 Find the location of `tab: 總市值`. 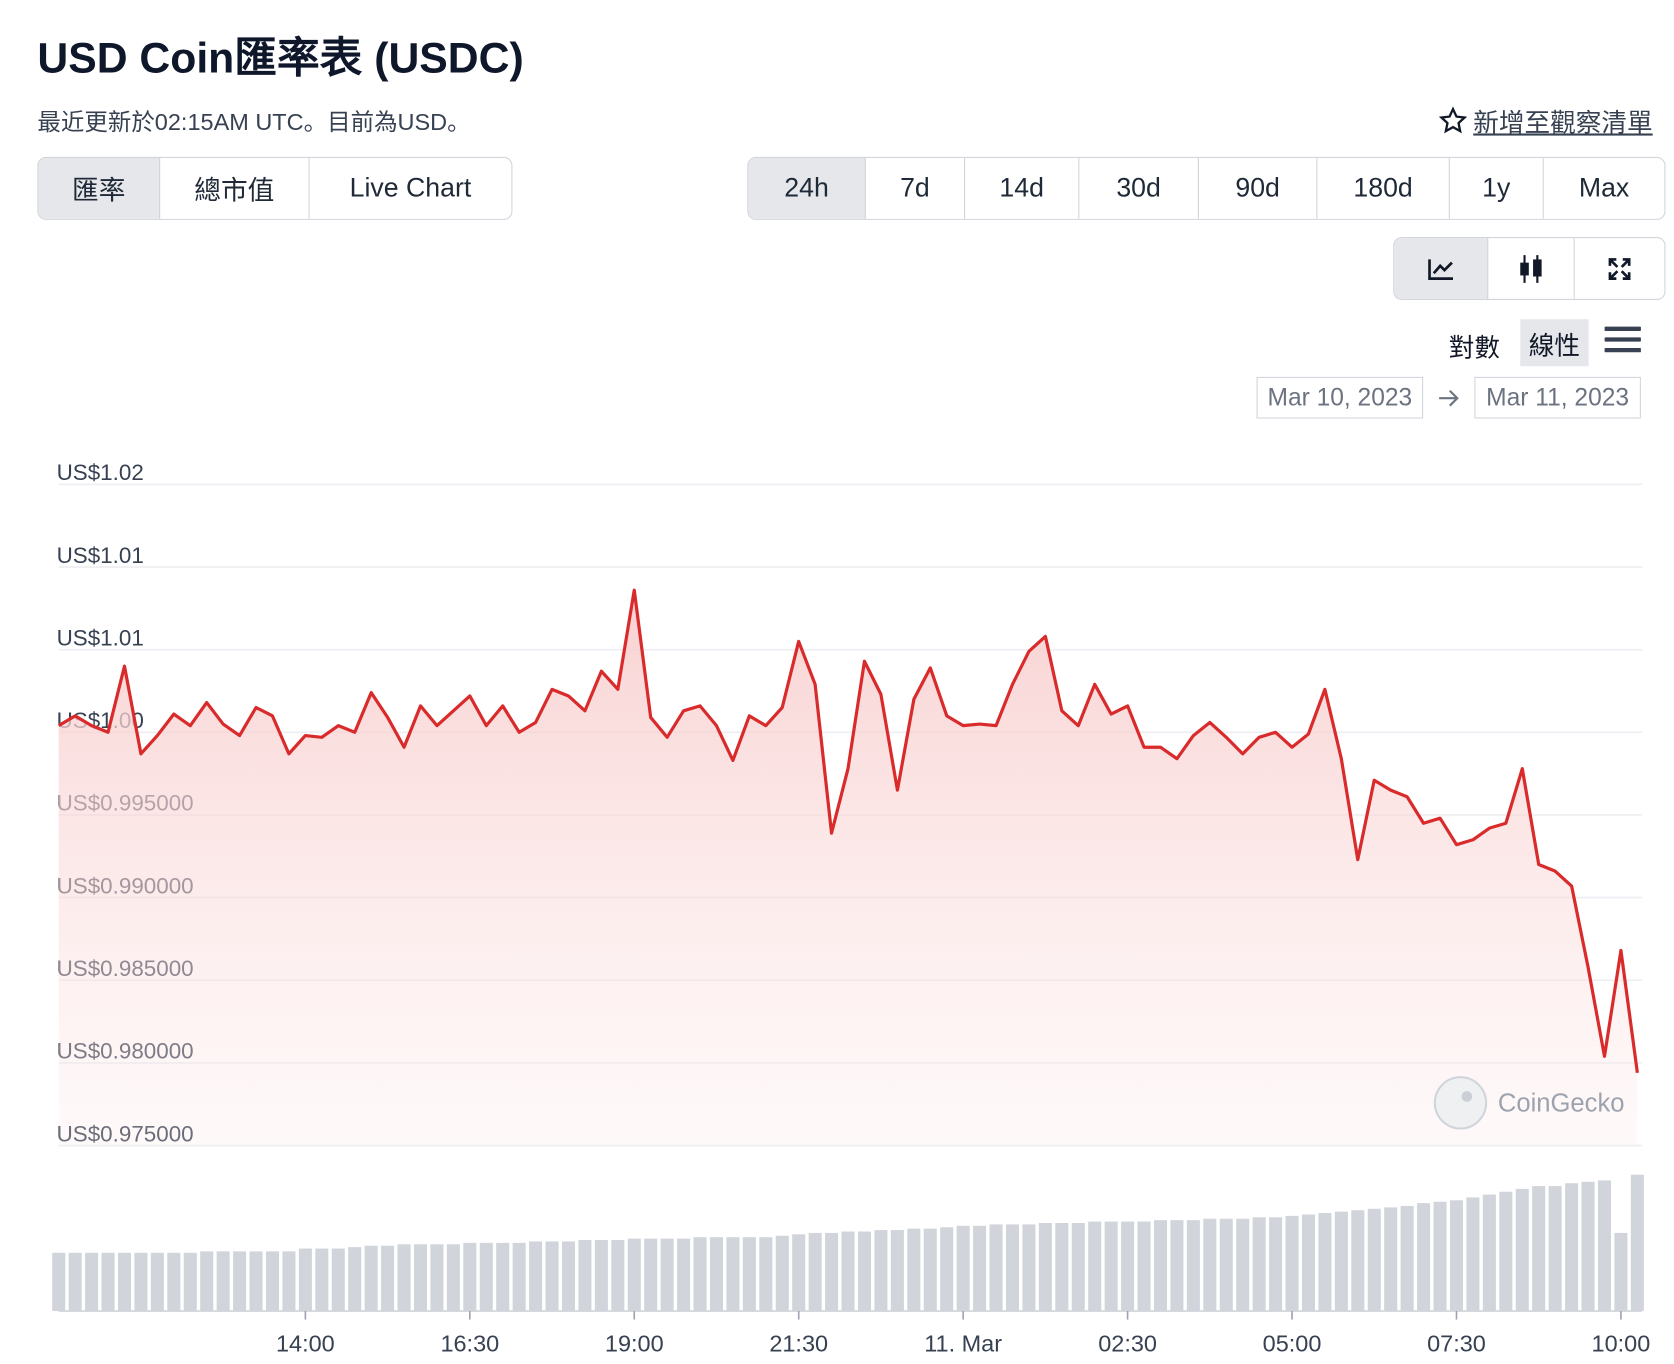

tab: 總市值 is located at coordinates (235, 188).